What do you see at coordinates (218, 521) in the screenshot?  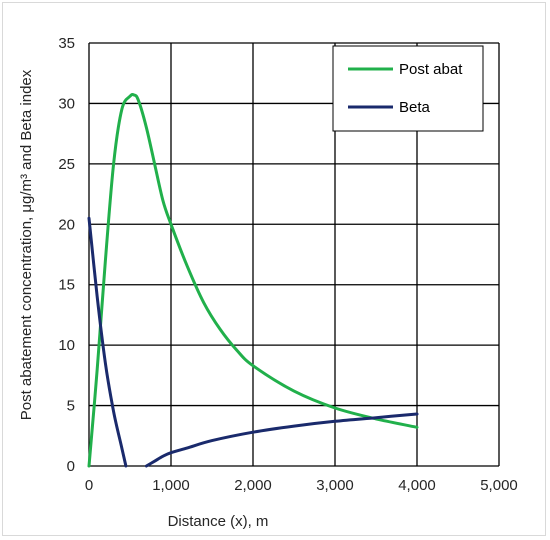 I see `x-axis-title: Distance (x), m` at bounding box center [218, 521].